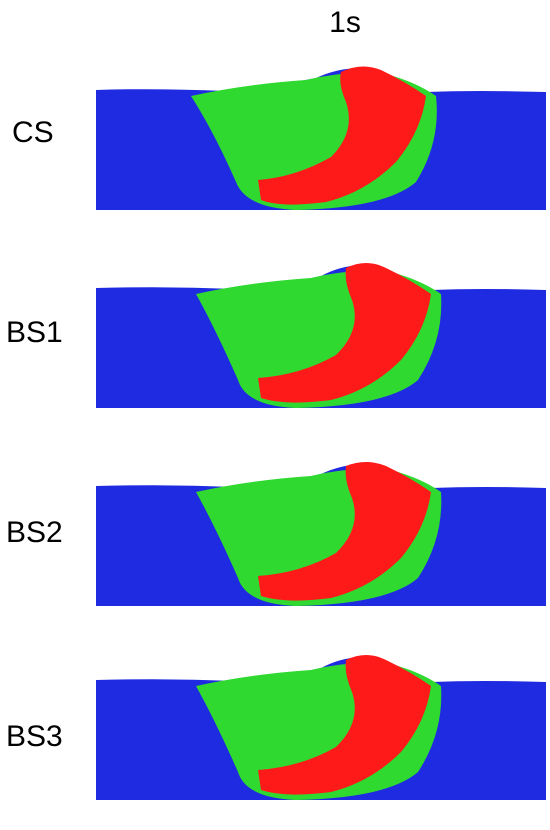 The width and height of the screenshot is (550, 830). Describe the element at coordinates (34, 332) in the screenshot. I see `panel-label: BS1` at that location.